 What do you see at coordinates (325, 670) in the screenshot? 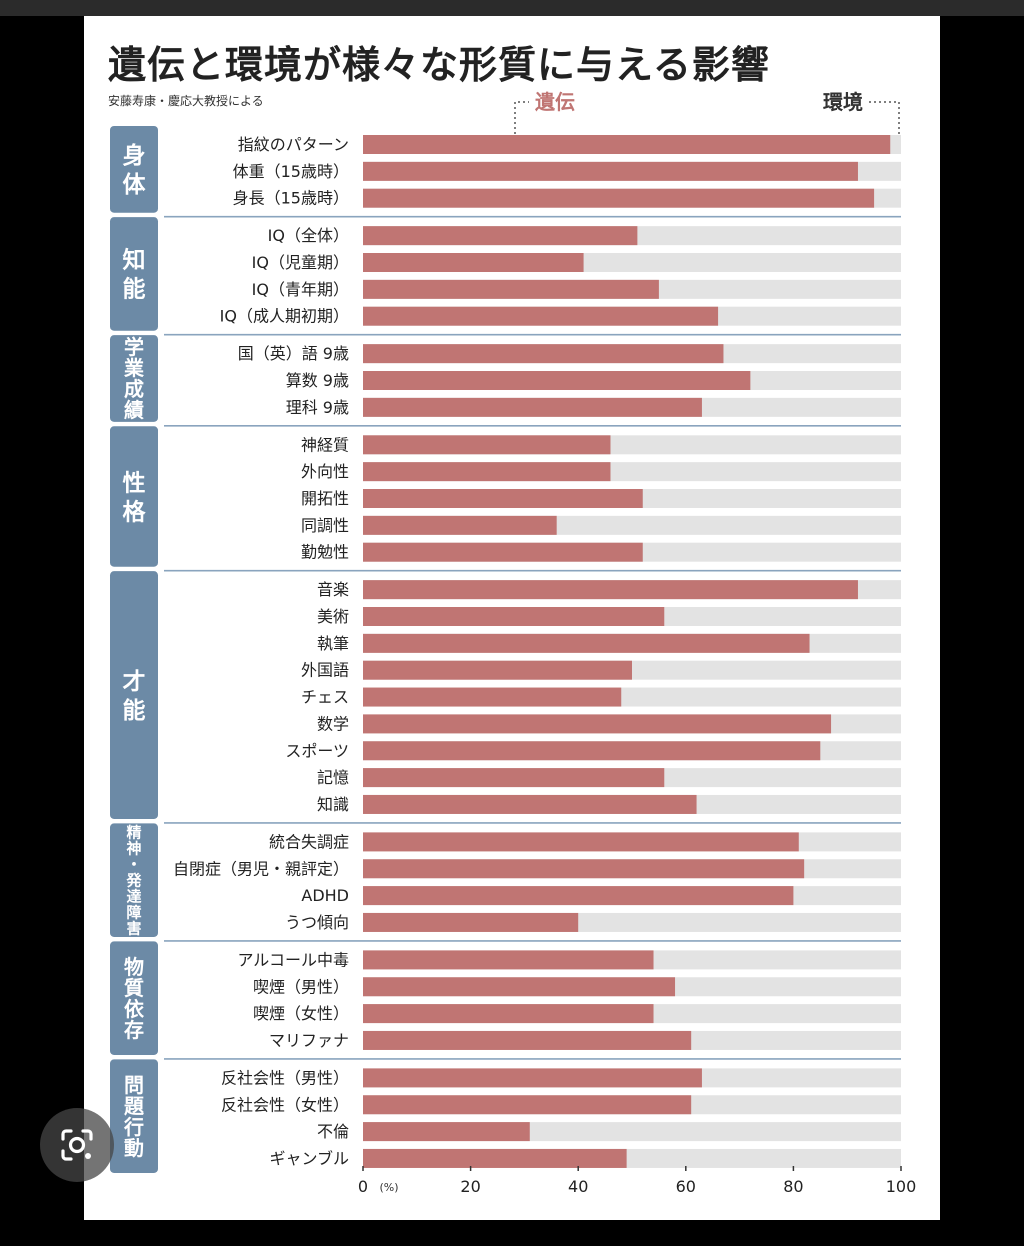
I see `bar-label: 外国語` at bounding box center [325, 670].